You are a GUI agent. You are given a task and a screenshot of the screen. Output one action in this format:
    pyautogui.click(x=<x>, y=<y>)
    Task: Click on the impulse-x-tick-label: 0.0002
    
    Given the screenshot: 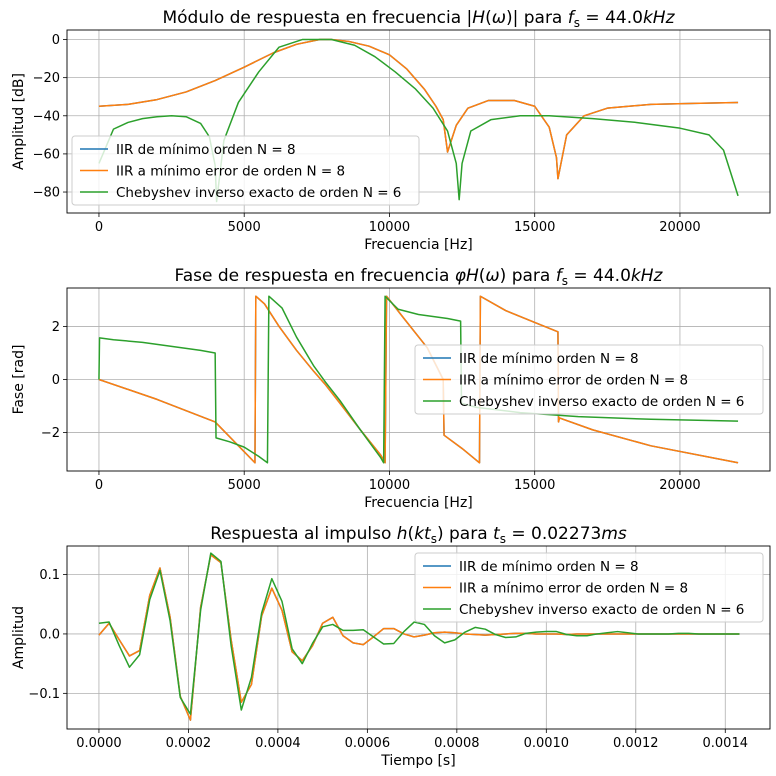 What is the action you would take?
    pyautogui.click(x=189, y=743)
    